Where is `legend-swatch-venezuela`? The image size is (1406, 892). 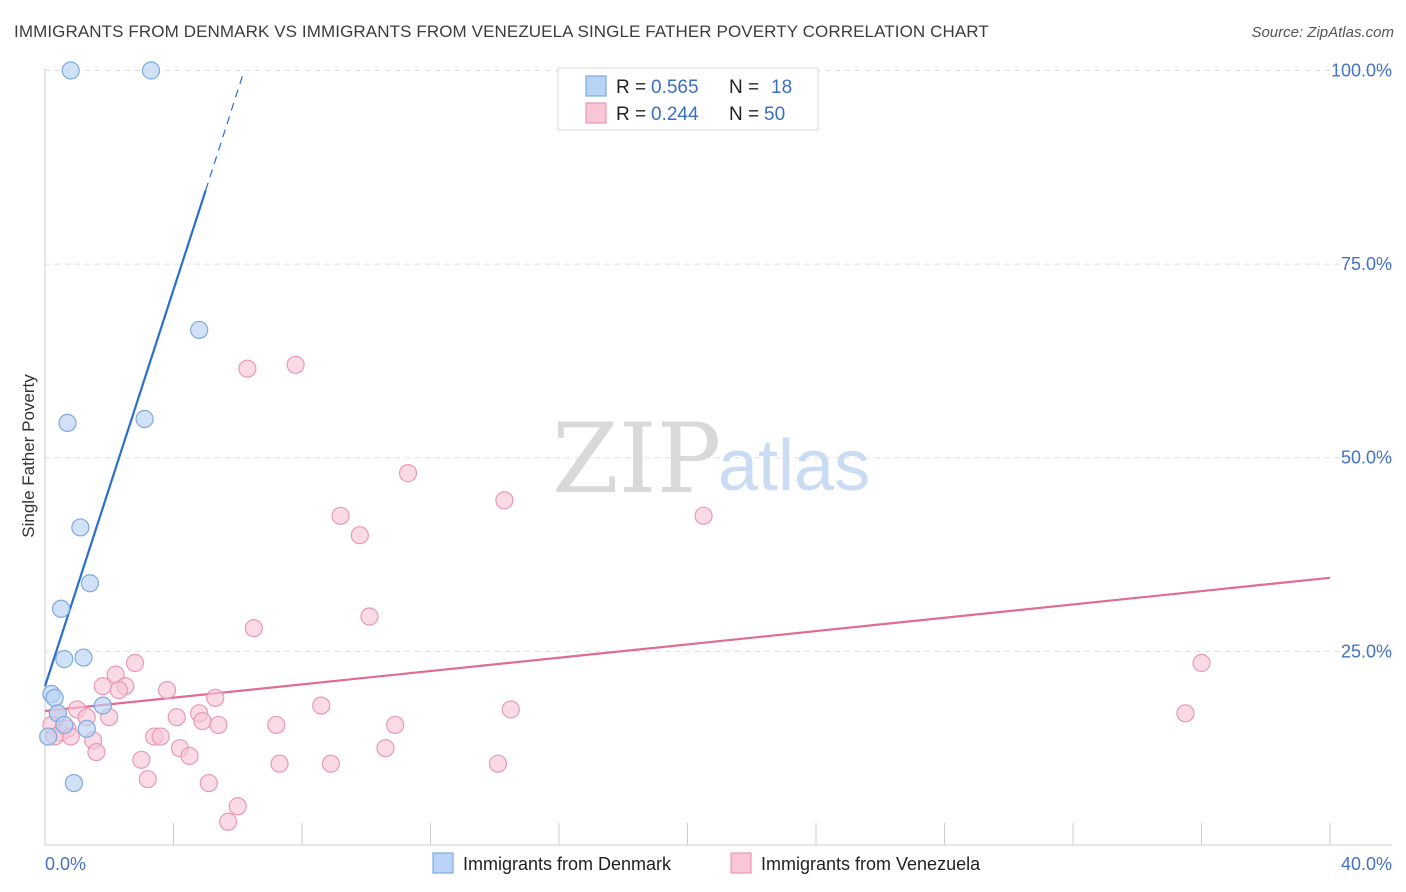 legend-swatch-venezuela is located at coordinates (596, 113).